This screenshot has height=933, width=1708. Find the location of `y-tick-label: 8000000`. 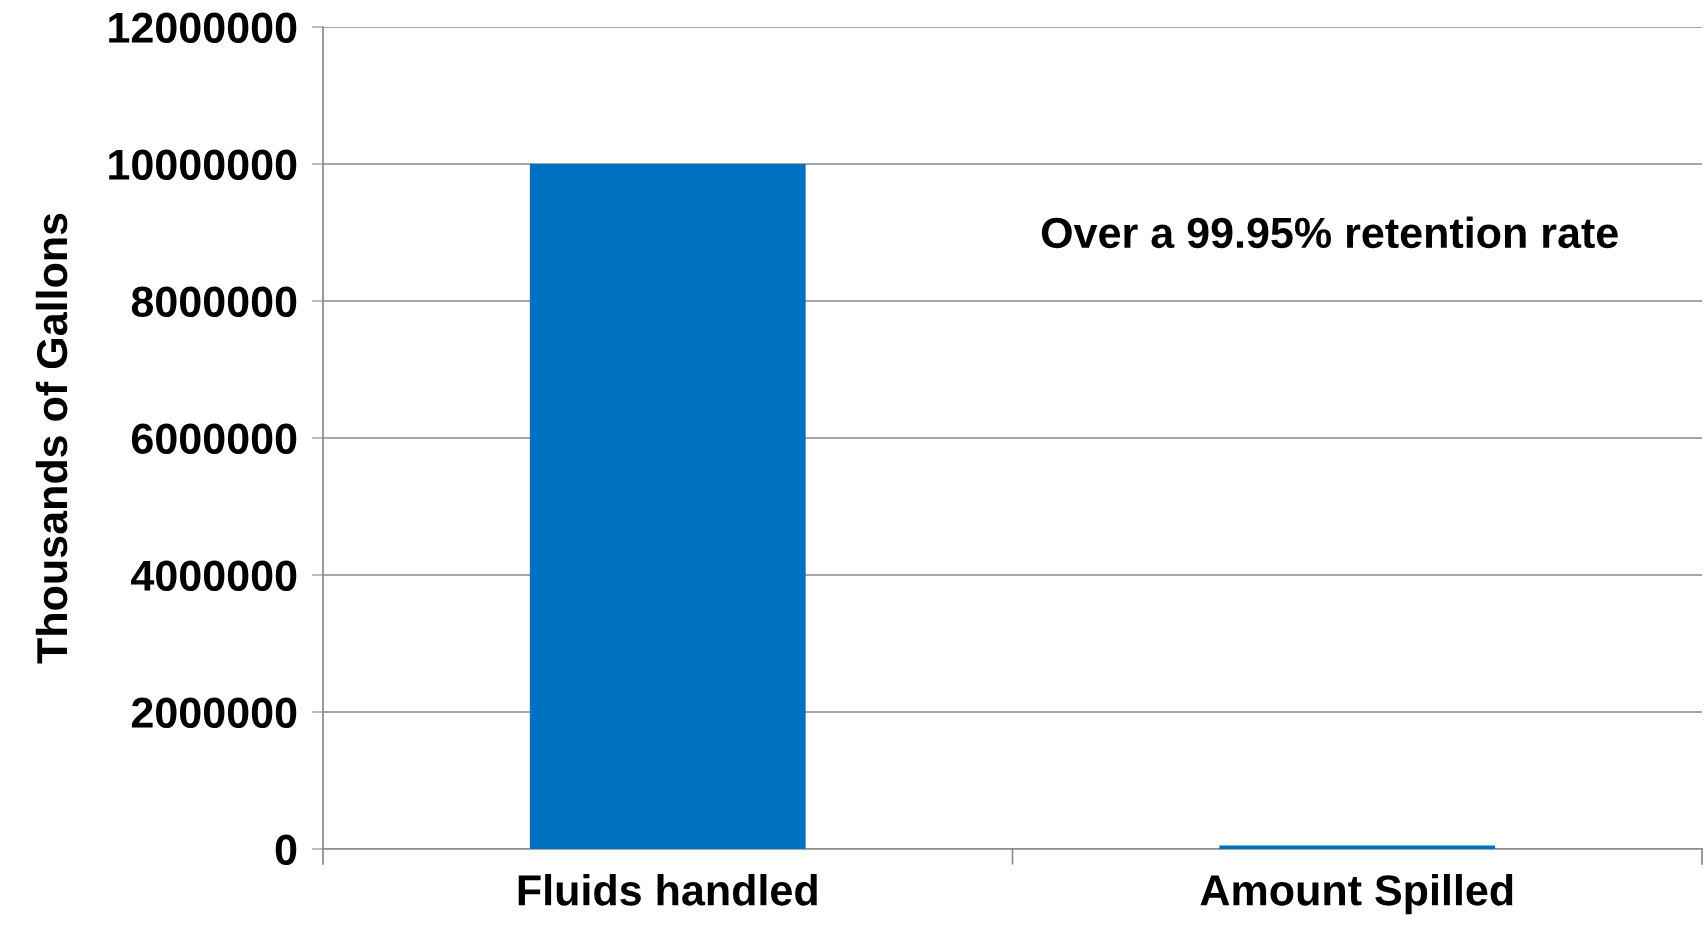

y-tick-label: 8000000 is located at coordinates (214, 302).